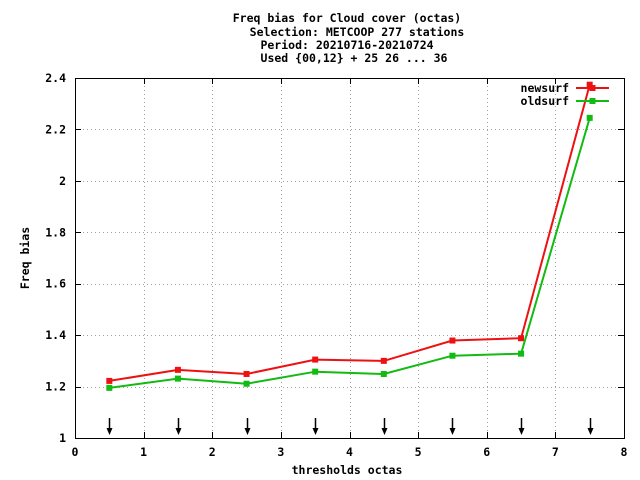 Image resolution: width=640 pixels, height=480 pixels. I want to click on title-line-4: Used {00,12} + 25 26 ... 36, so click(354, 58).